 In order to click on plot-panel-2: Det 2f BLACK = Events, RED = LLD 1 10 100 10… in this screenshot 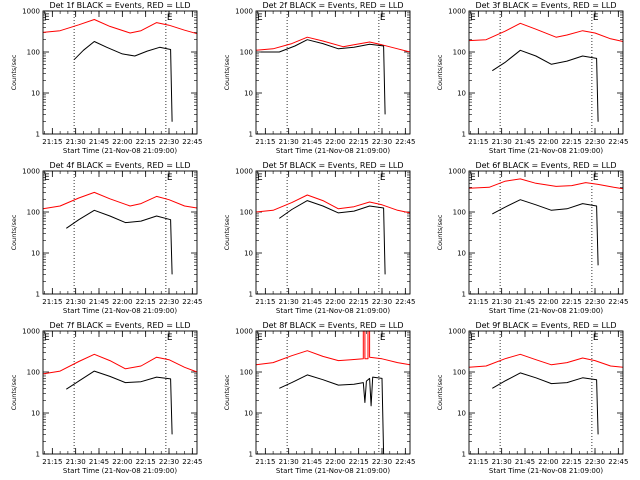, I will do `click(319, 78)`.